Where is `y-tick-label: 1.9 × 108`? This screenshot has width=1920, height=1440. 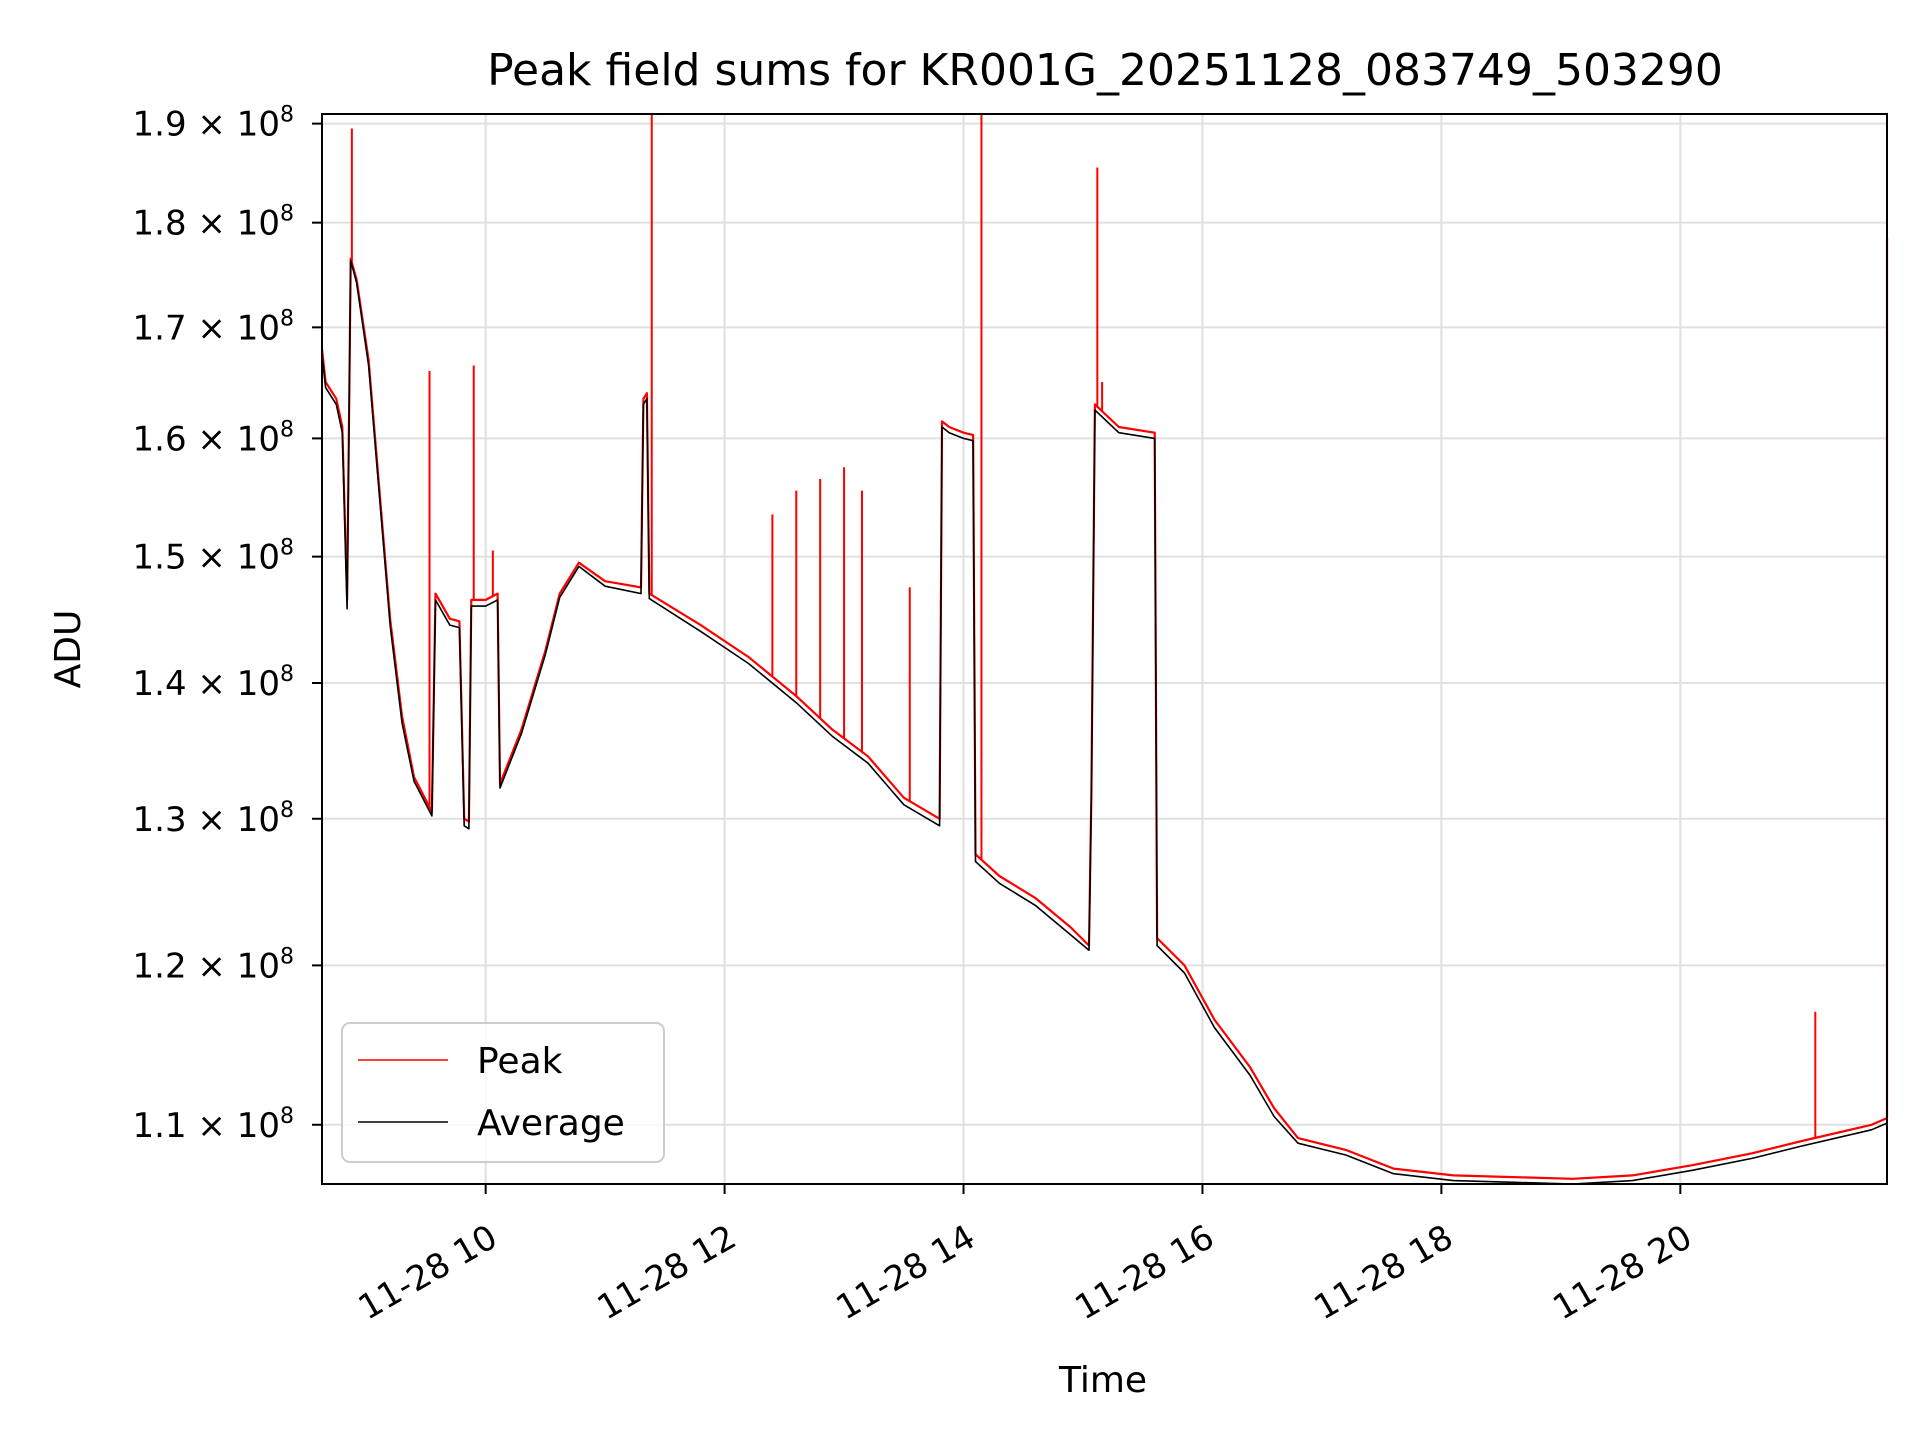 y-tick-label: 1.9 × 108 is located at coordinates (213, 124).